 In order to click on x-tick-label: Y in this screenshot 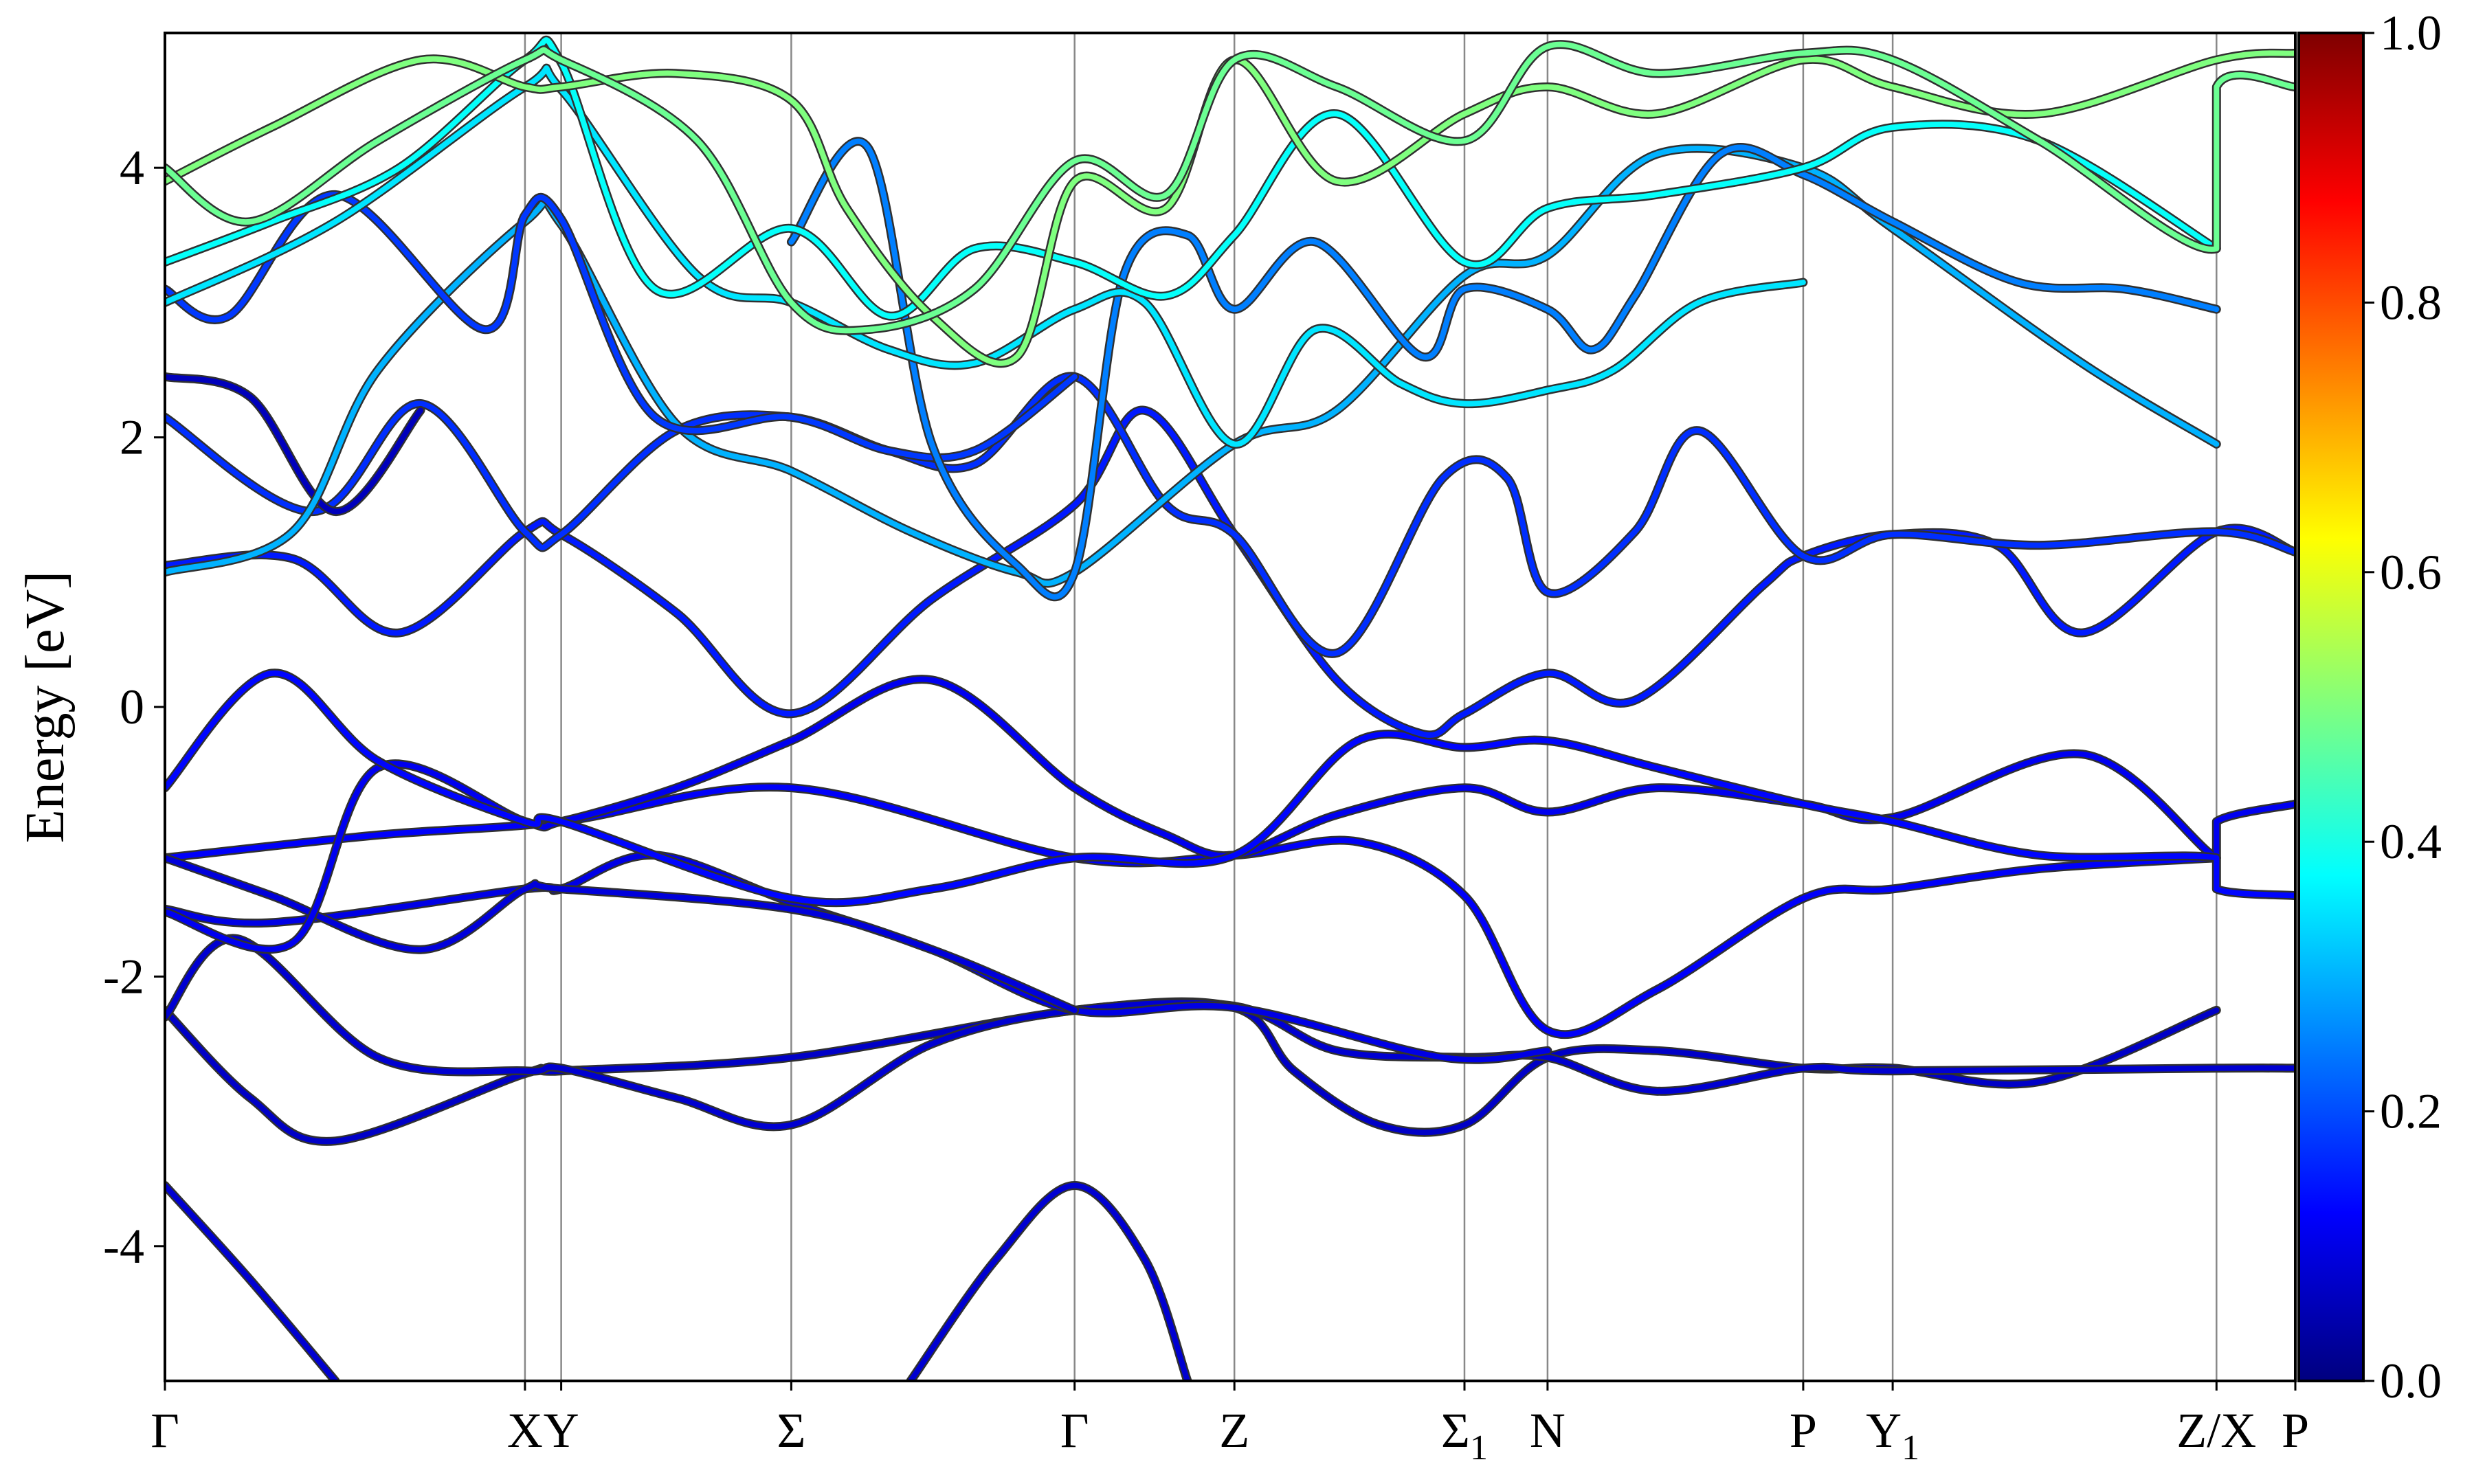, I will do `click(561, 1430)`.